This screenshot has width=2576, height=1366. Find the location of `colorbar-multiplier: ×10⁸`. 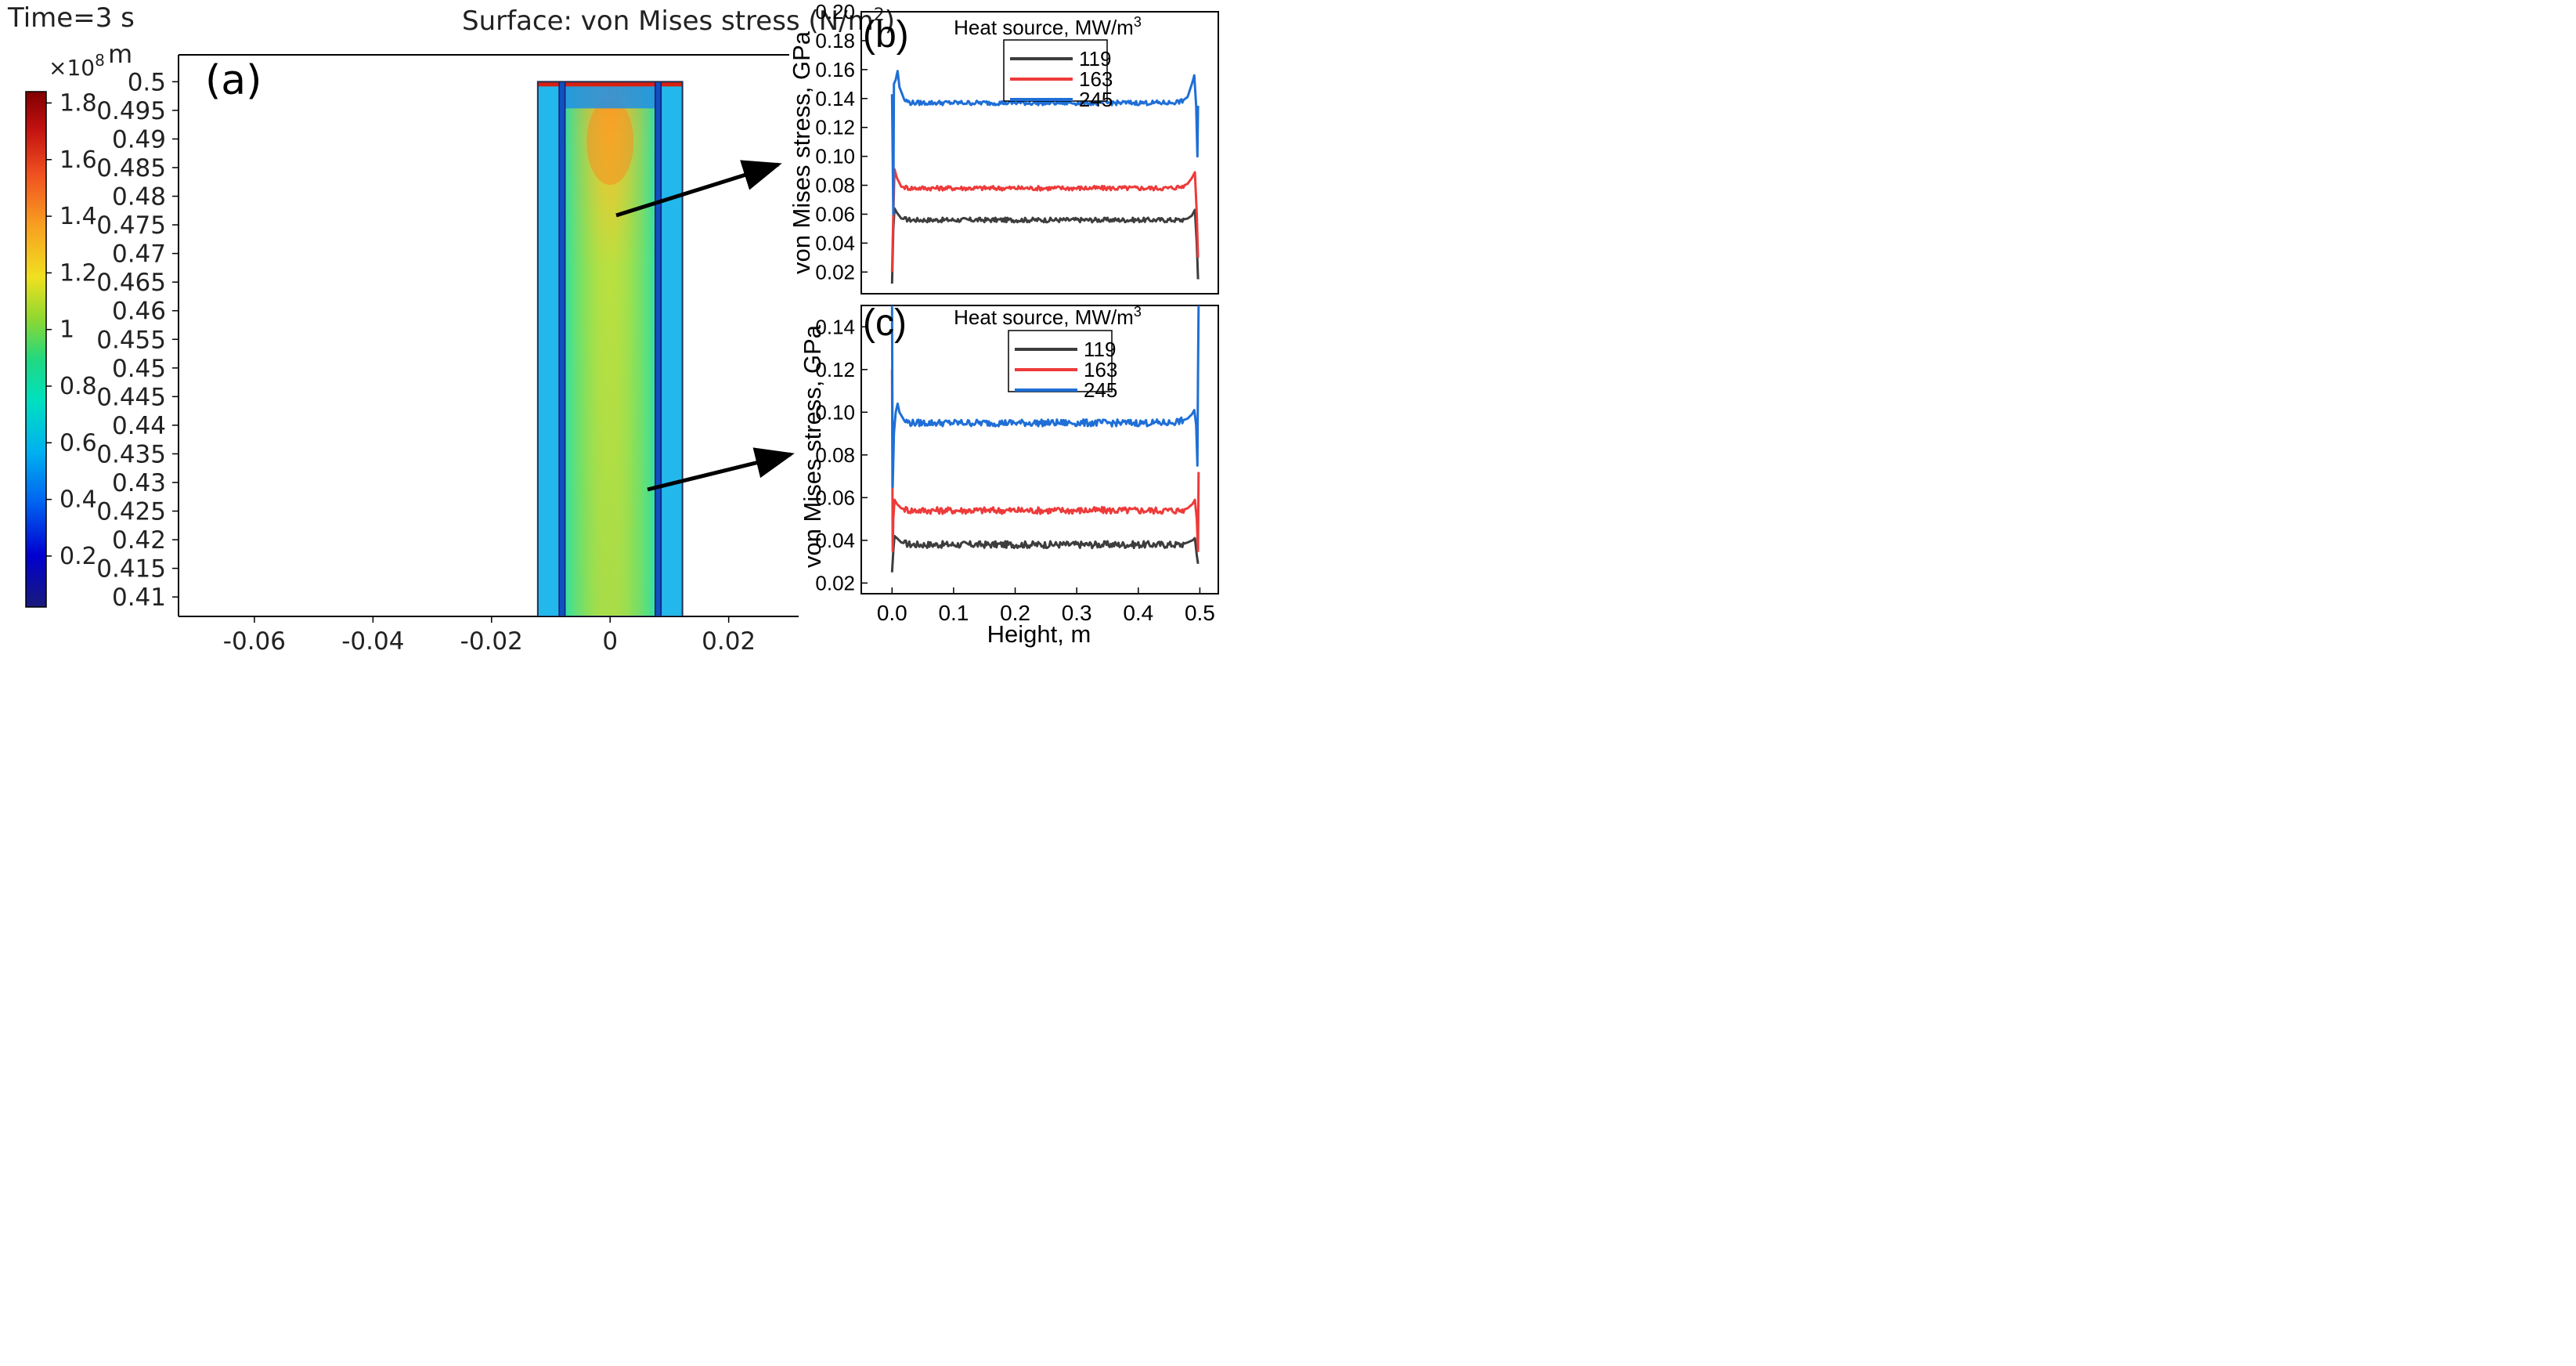

colorbar-multiplier: ×10⁸ is located at coordinates (77, 66).